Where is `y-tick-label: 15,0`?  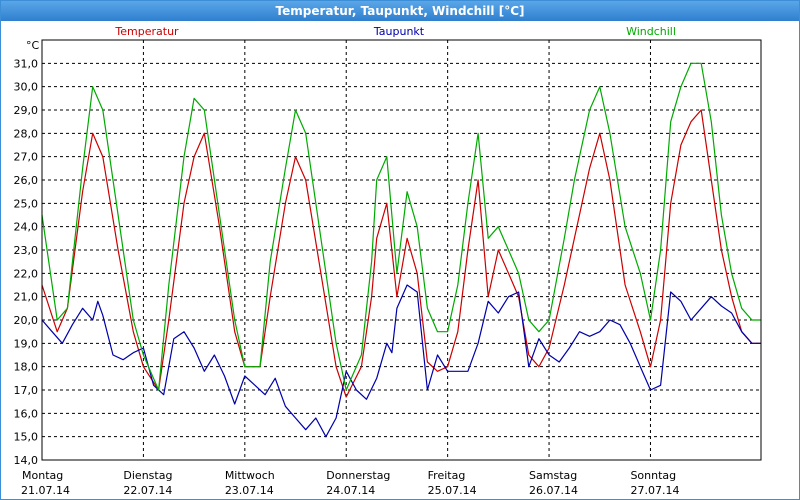 y-tick-label: 15,0 is located at coordinates (26, 437).